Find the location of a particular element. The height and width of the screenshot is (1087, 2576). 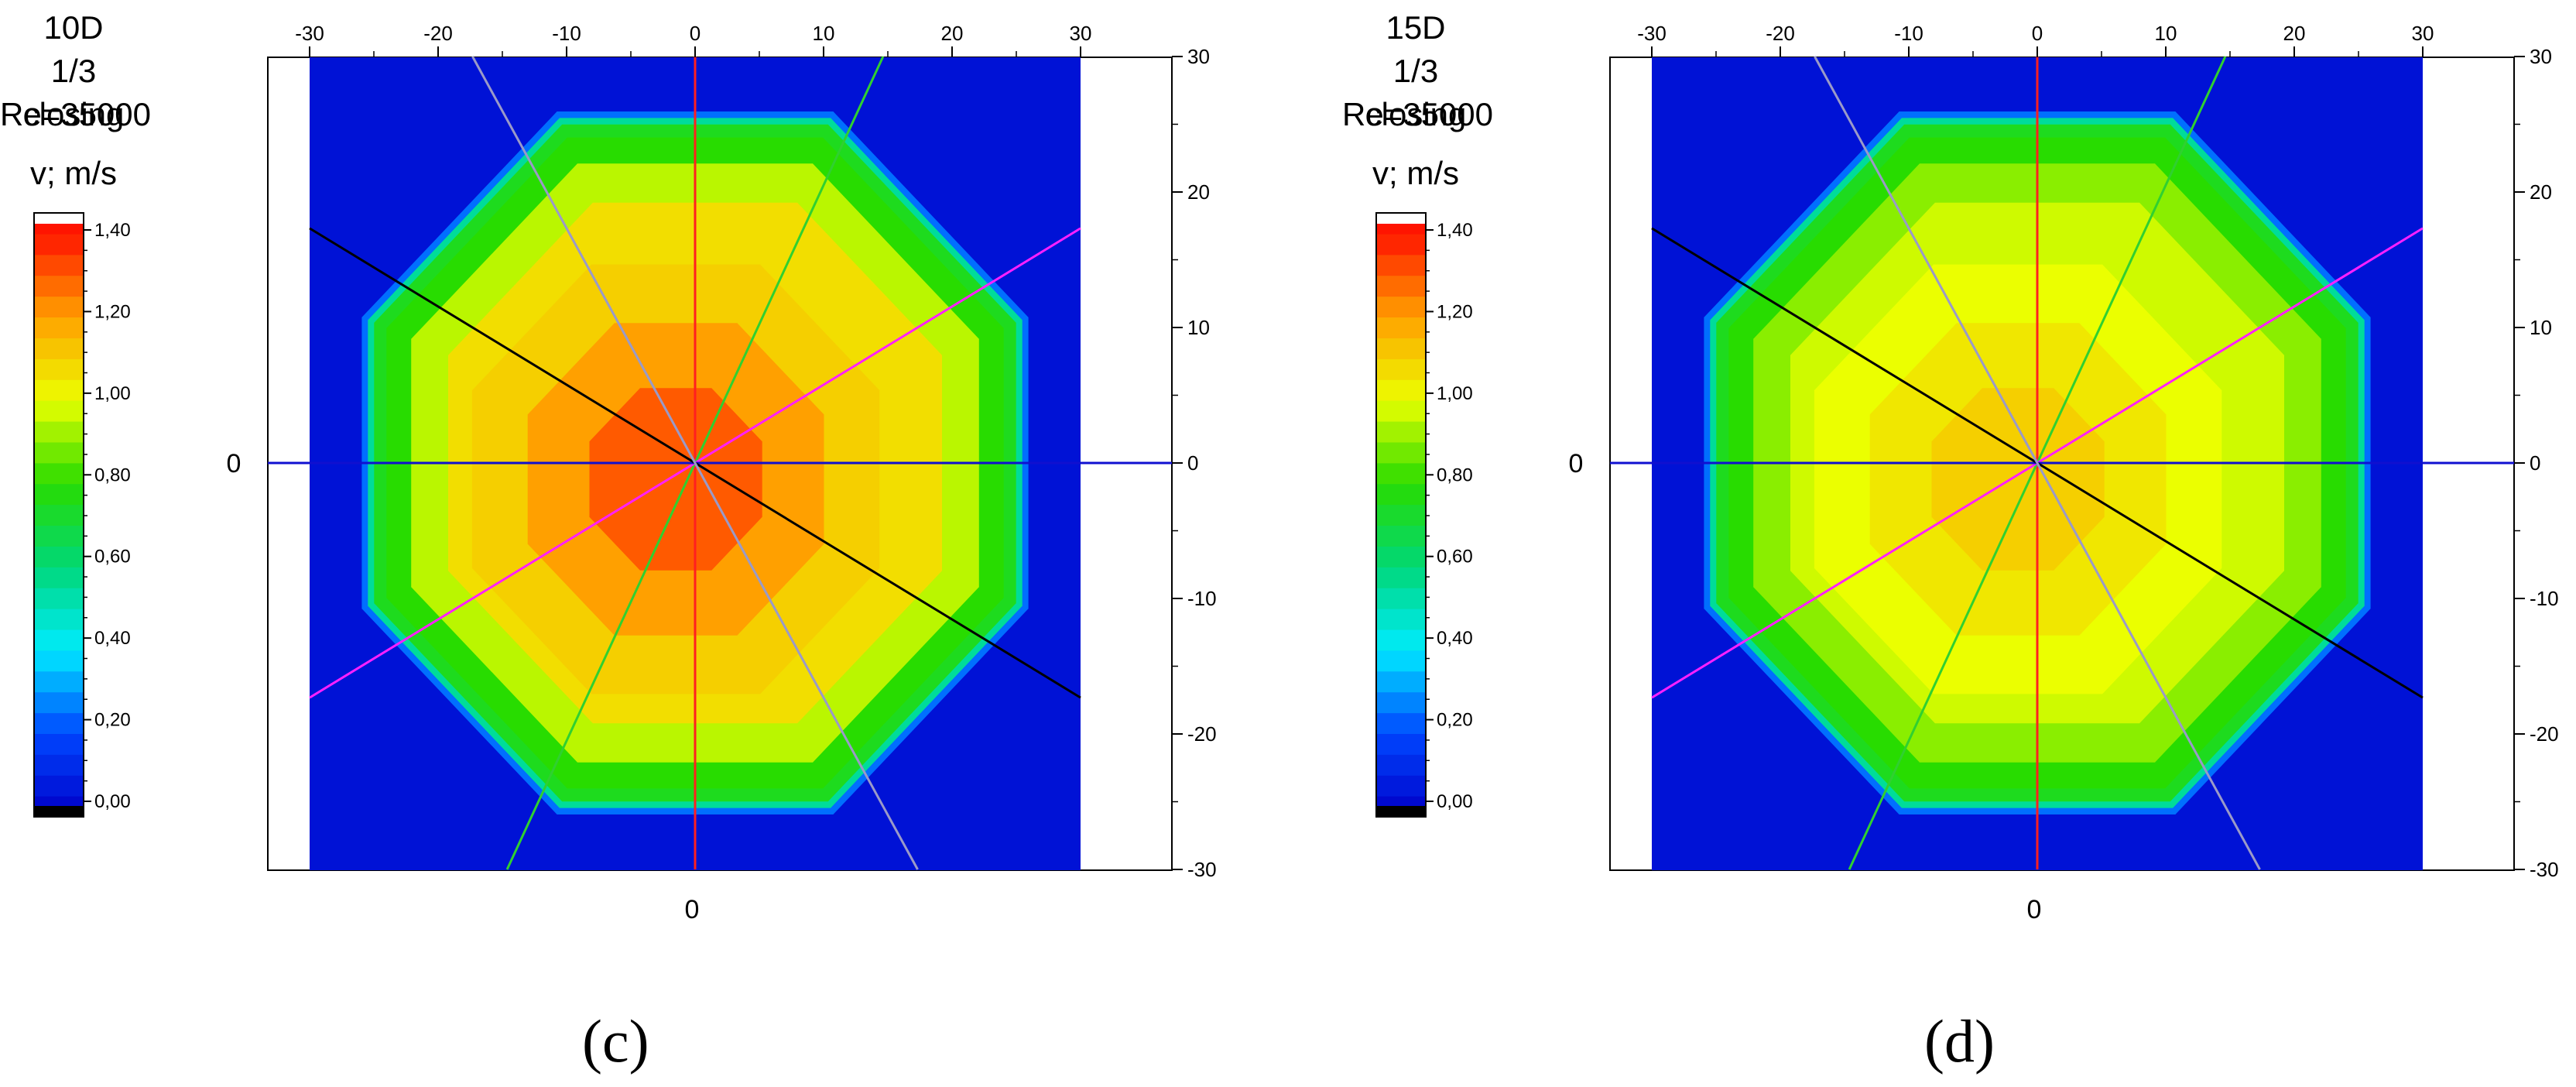

x-tick-label: 0 is located at coordinates (2037, 33).